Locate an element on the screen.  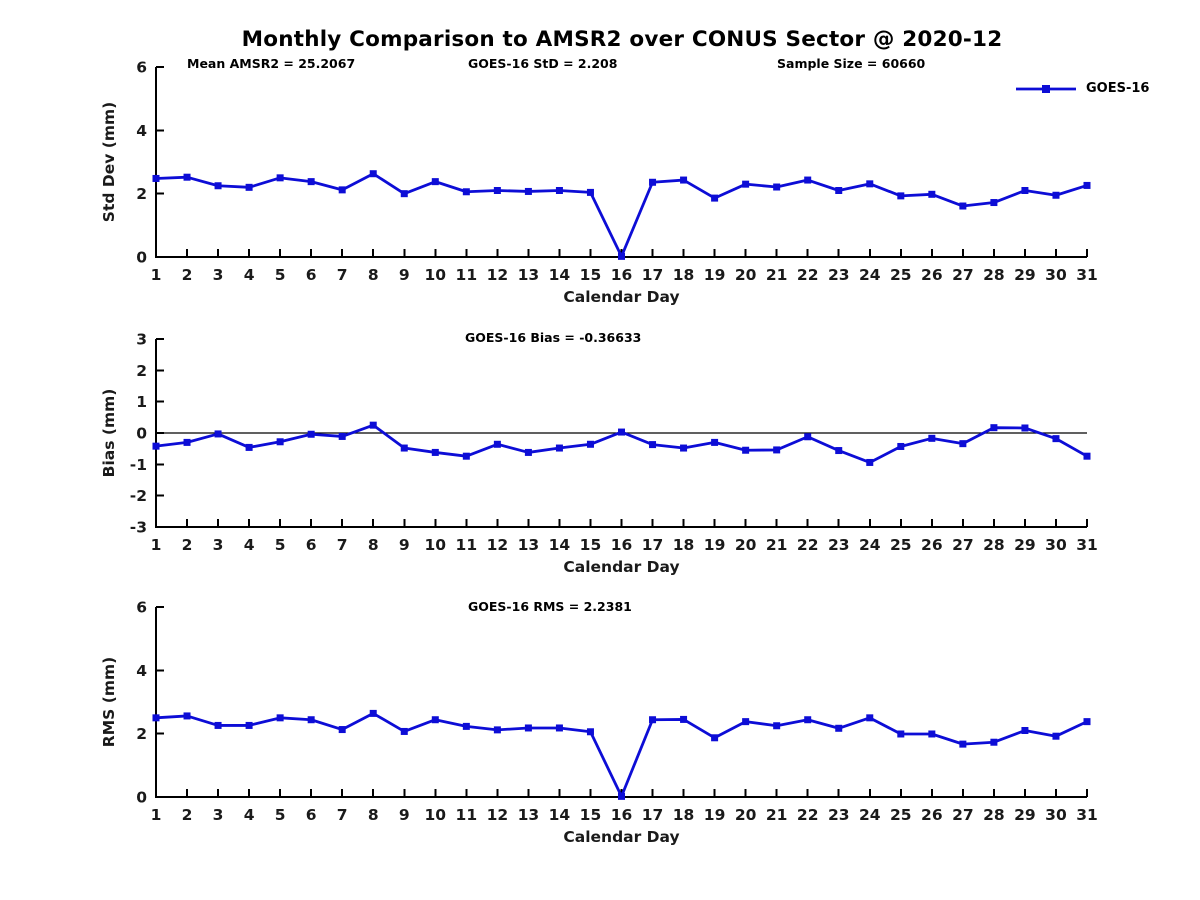
y-axis-label: RMS (mm) is located at coordinates (109, 702).